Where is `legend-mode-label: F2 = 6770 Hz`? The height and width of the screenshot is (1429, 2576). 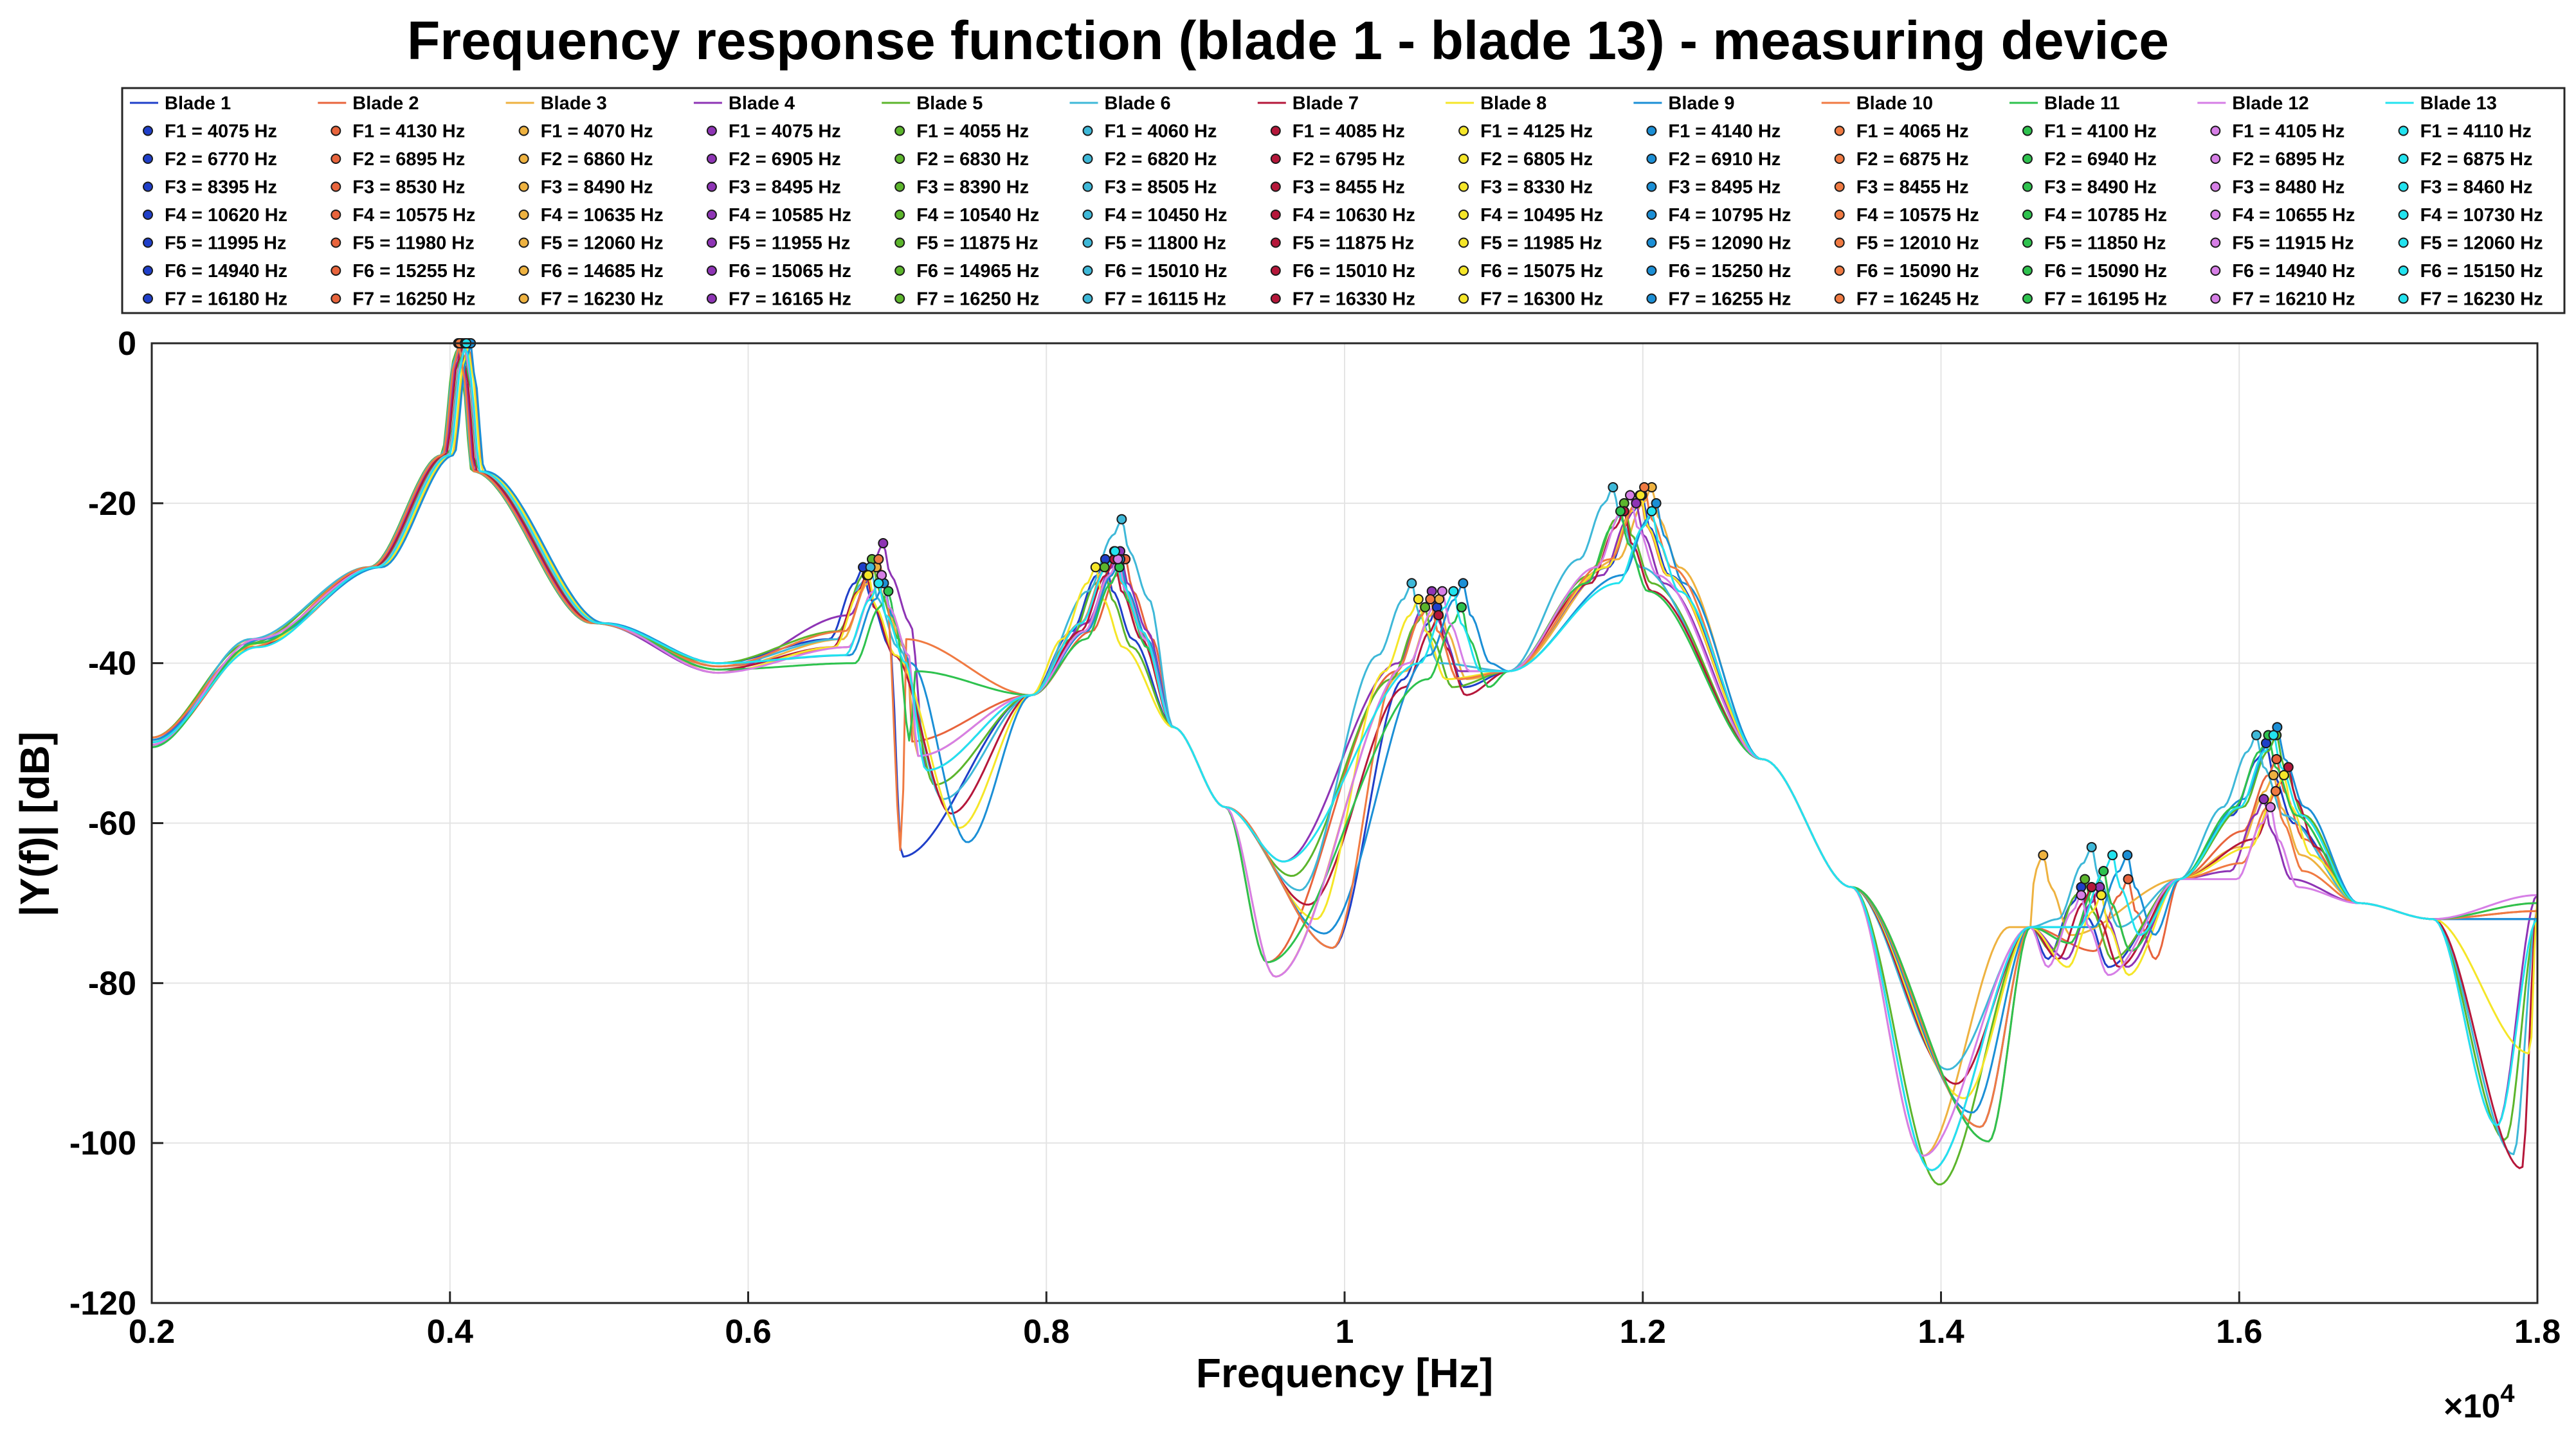 legend-mode-label: F2 = 6770 Hz is located at coordinates (221, 159).